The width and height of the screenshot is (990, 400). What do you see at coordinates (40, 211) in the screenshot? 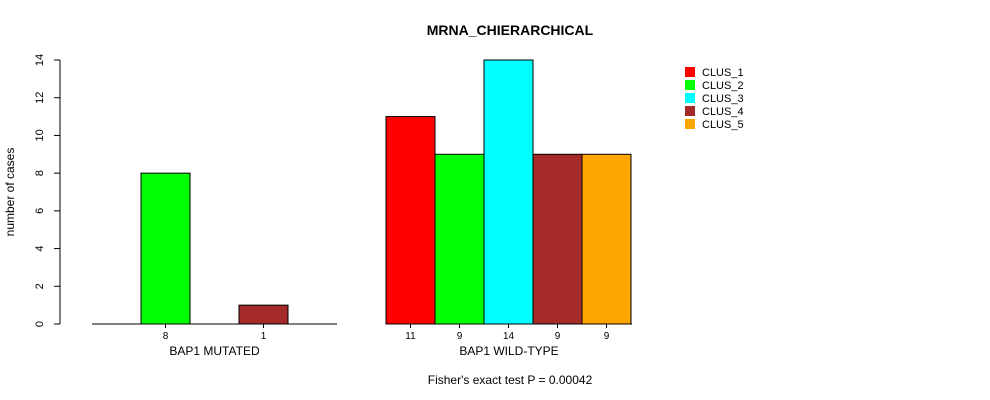
I see `y-tick-label: 6` at bounding box center [40, 211].